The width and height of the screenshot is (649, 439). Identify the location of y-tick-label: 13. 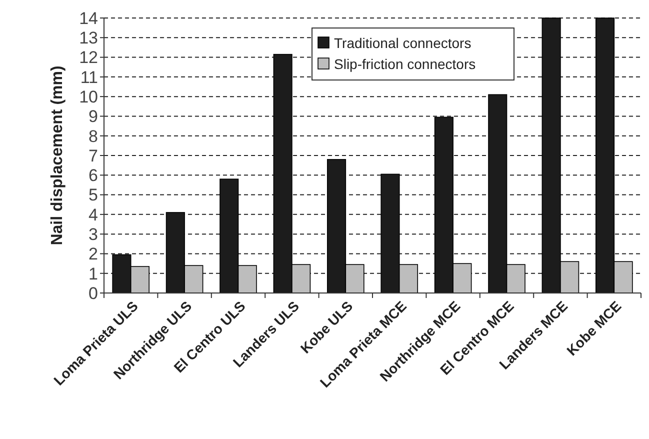
(88, 38).